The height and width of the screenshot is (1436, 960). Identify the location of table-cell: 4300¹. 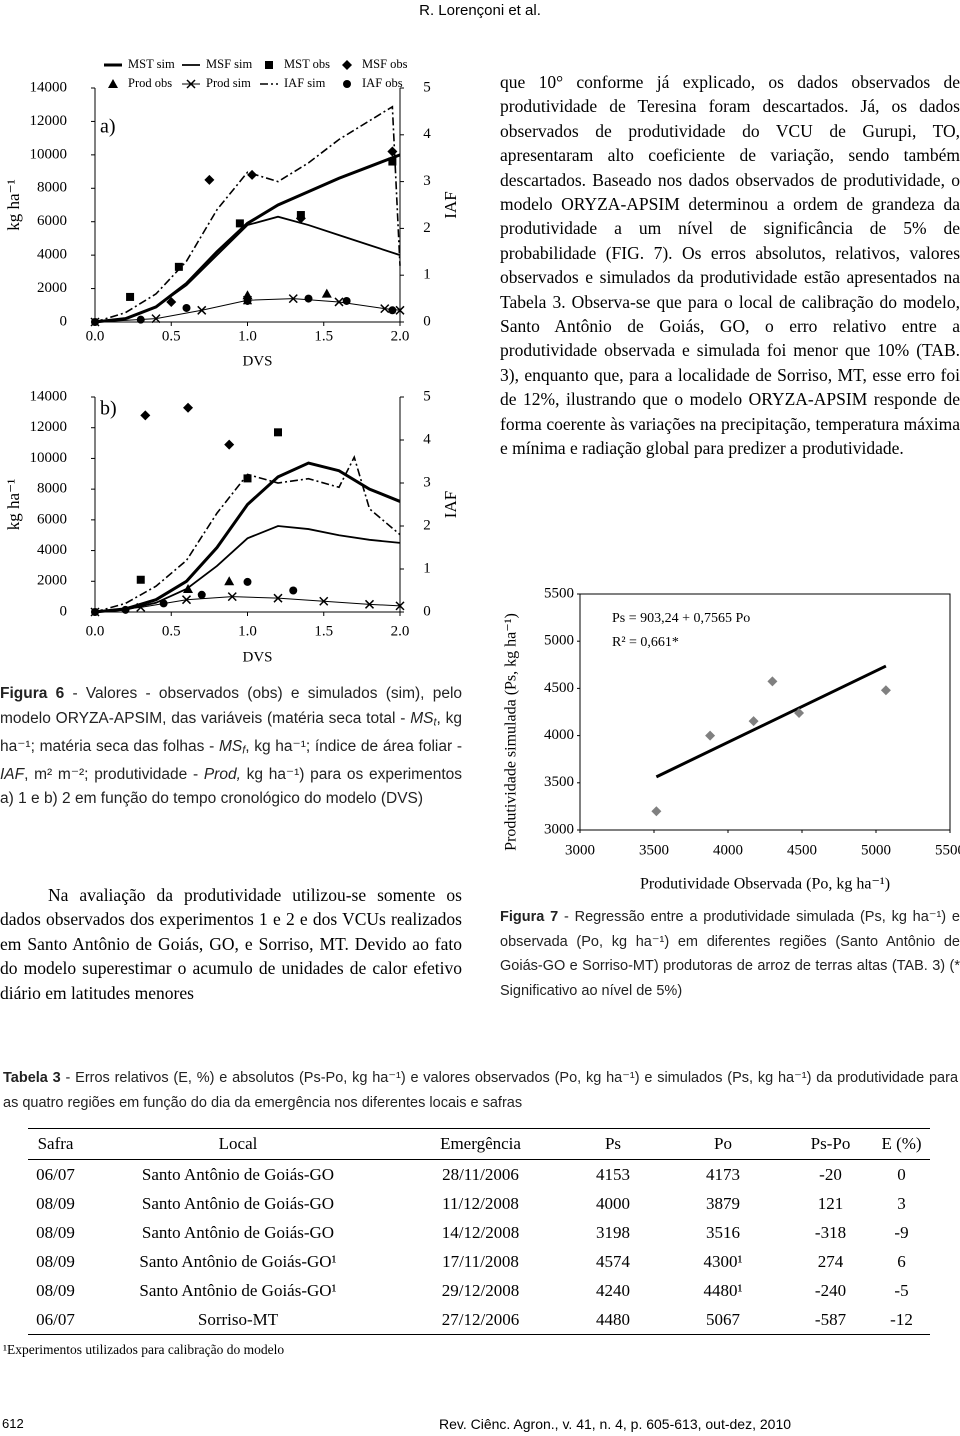
(723, 1261).